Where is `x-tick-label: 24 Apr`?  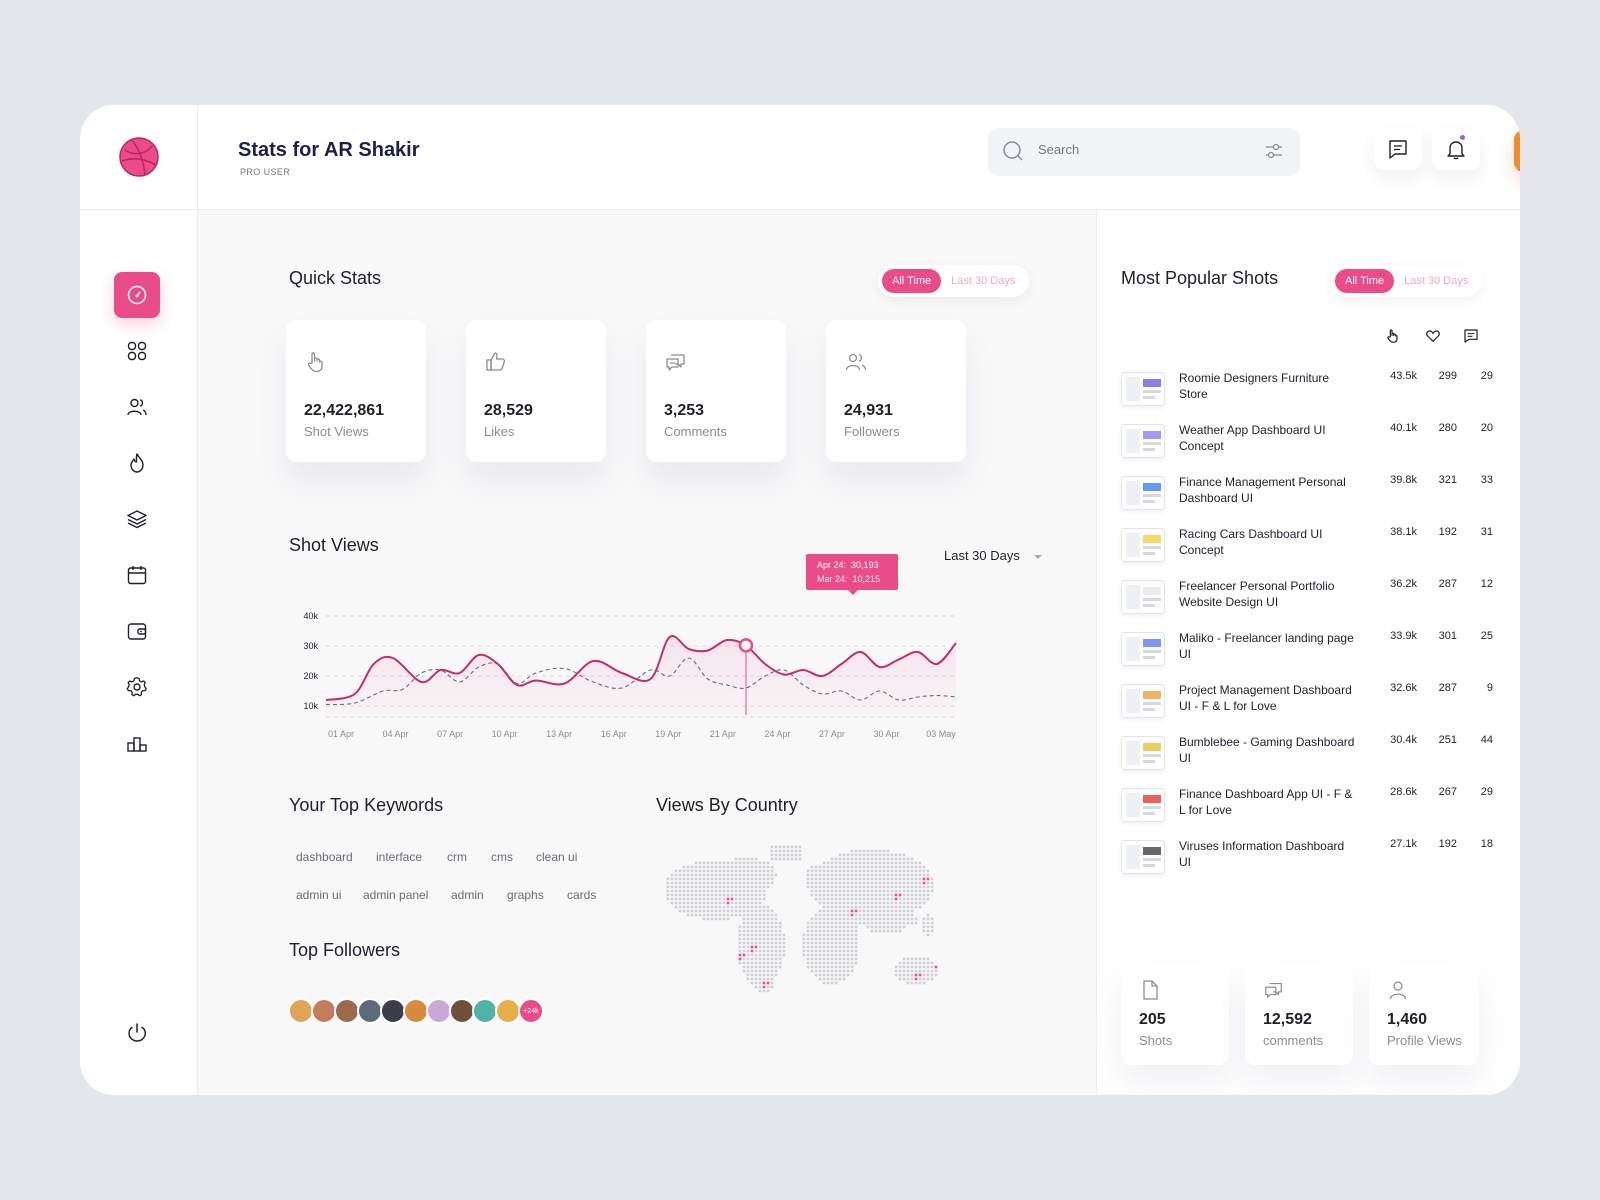 x-tick-label: 24 Apr is located at coordinates (777, 734).